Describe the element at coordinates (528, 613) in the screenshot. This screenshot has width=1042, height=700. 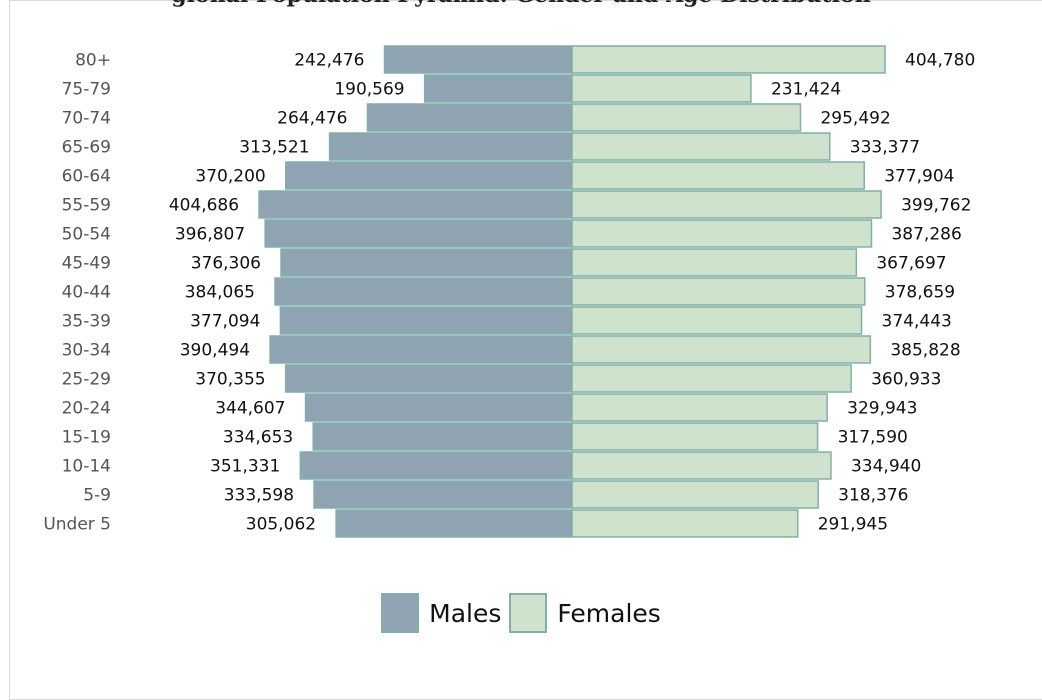
I see `legend-swatch-females` at that location.